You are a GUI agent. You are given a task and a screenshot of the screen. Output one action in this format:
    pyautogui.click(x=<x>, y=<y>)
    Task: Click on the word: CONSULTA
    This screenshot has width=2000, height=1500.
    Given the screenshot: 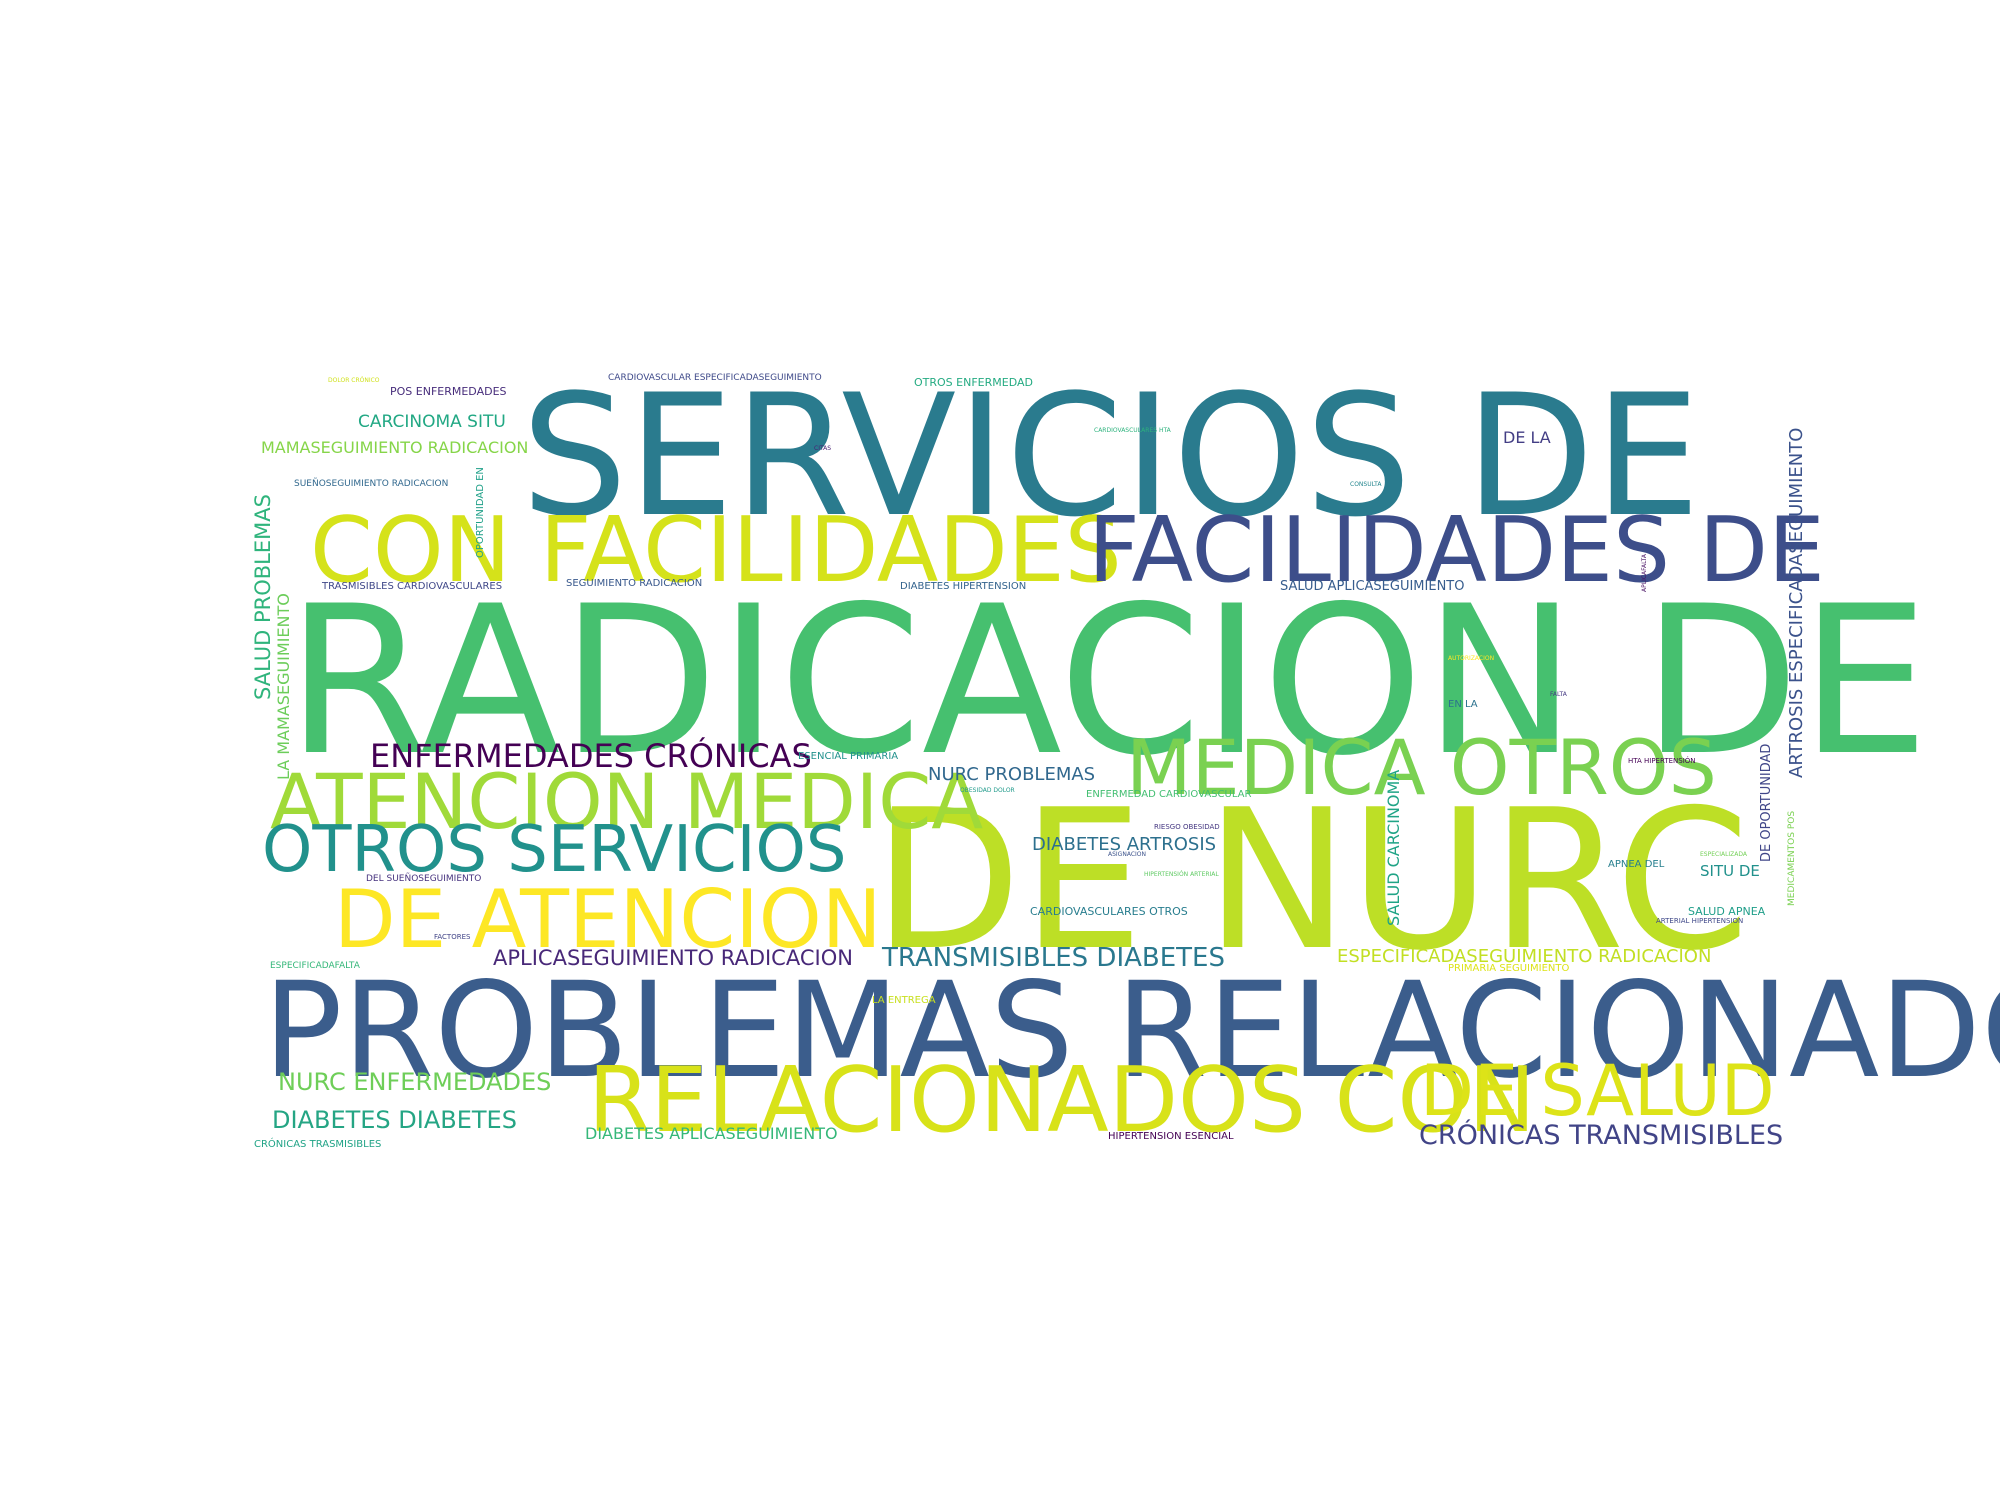 What is the action you would take?
    pyautogui.click(x=1366, y=484)
    